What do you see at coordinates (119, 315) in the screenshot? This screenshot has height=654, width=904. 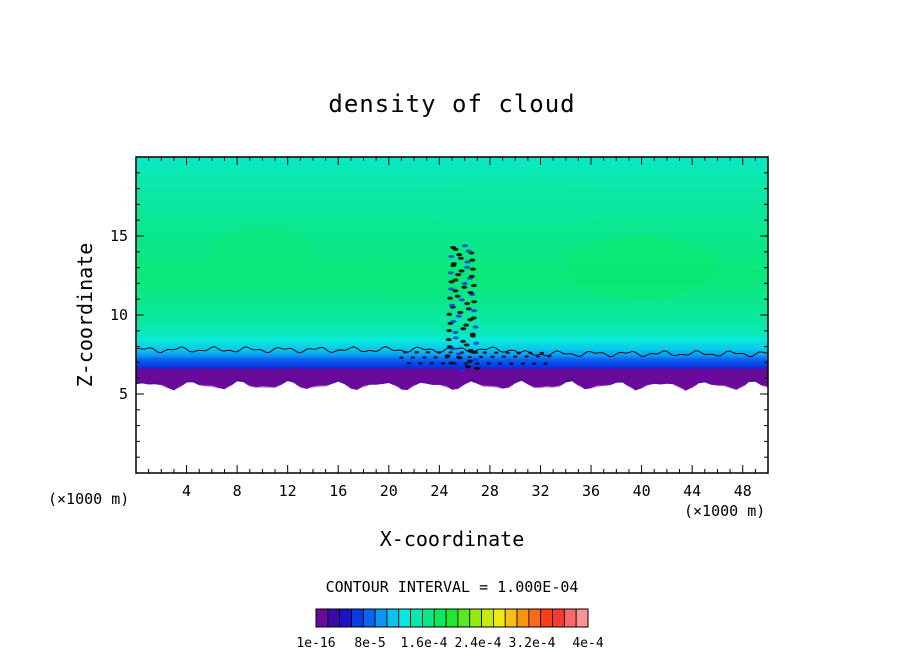 I see `y-tick-label: 10` at bounding box center [119, 315].